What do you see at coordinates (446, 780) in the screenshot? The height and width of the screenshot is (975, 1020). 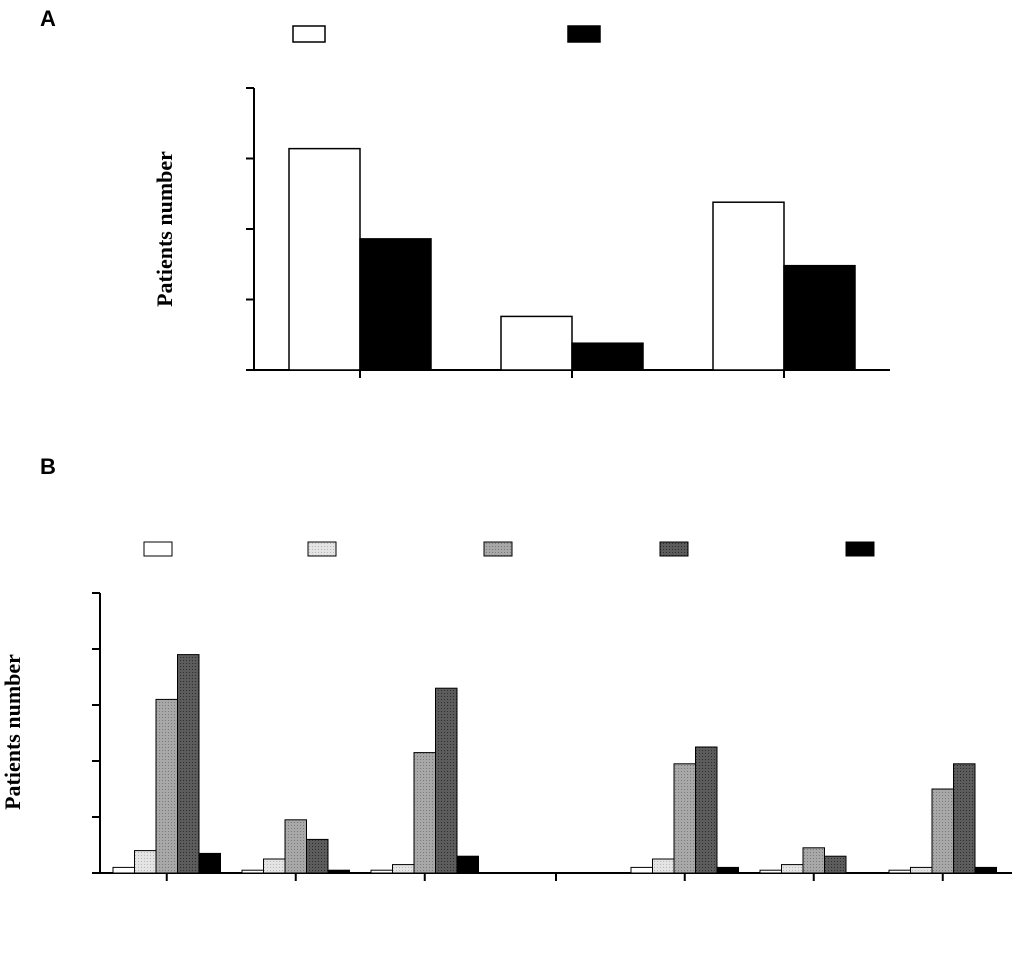 I see `panel-b-bar-start-of-the-observation-f-90-99-9-yrs` at bounding box center [446, 780].